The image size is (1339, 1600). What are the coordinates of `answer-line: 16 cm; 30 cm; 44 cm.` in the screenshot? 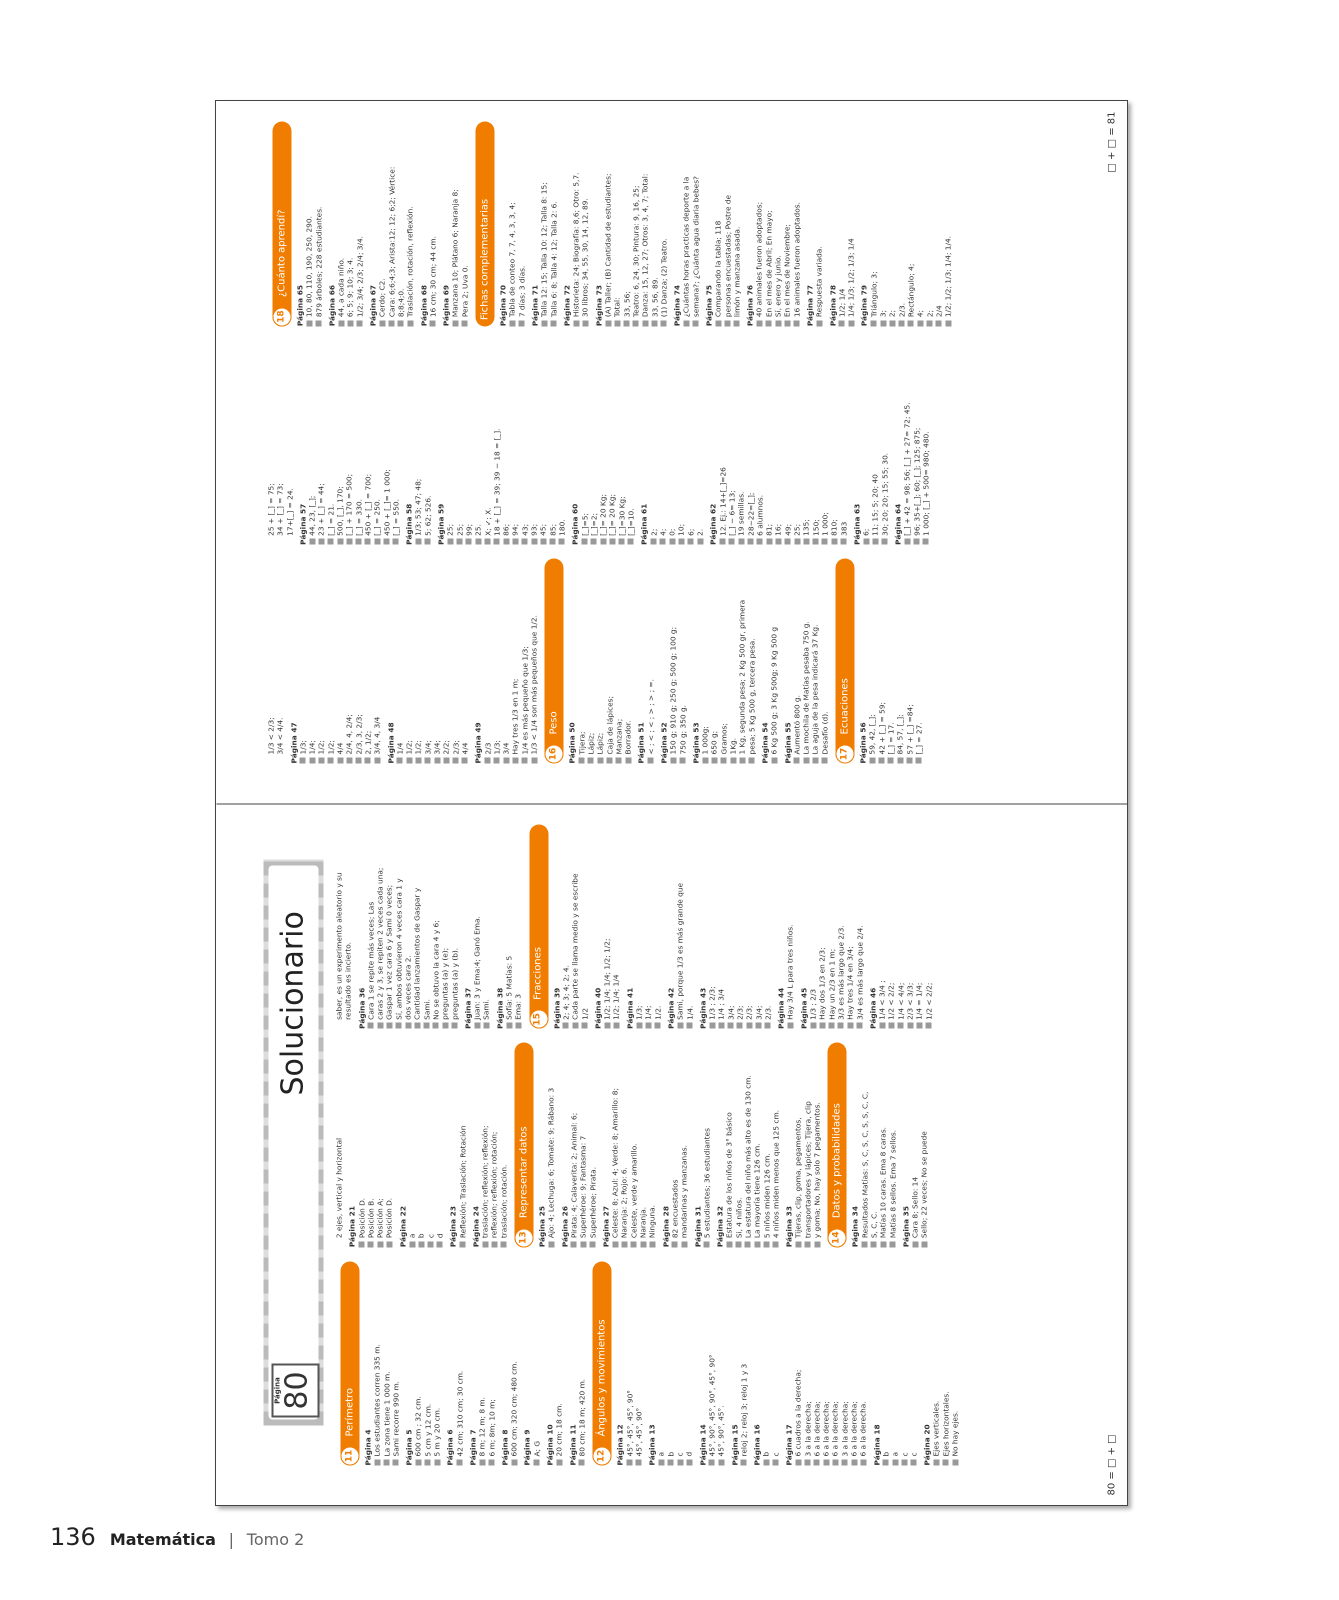 It's located at (432, 223).